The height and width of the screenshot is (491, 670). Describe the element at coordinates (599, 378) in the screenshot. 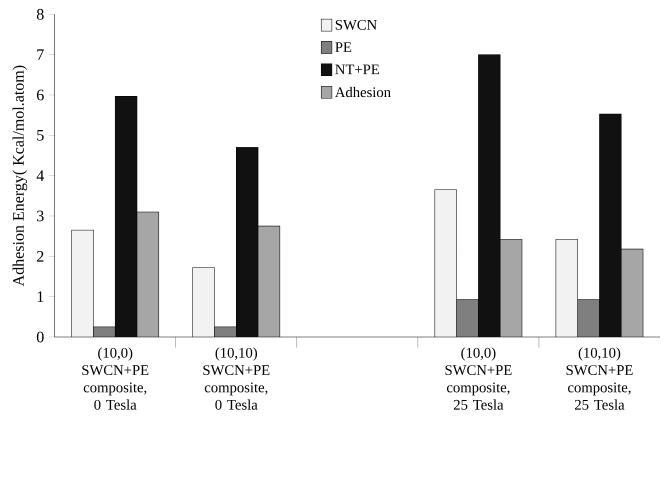

I see `x-tick-label: (10,10) SWCN+PE composite, 25 Tesla` at that location.